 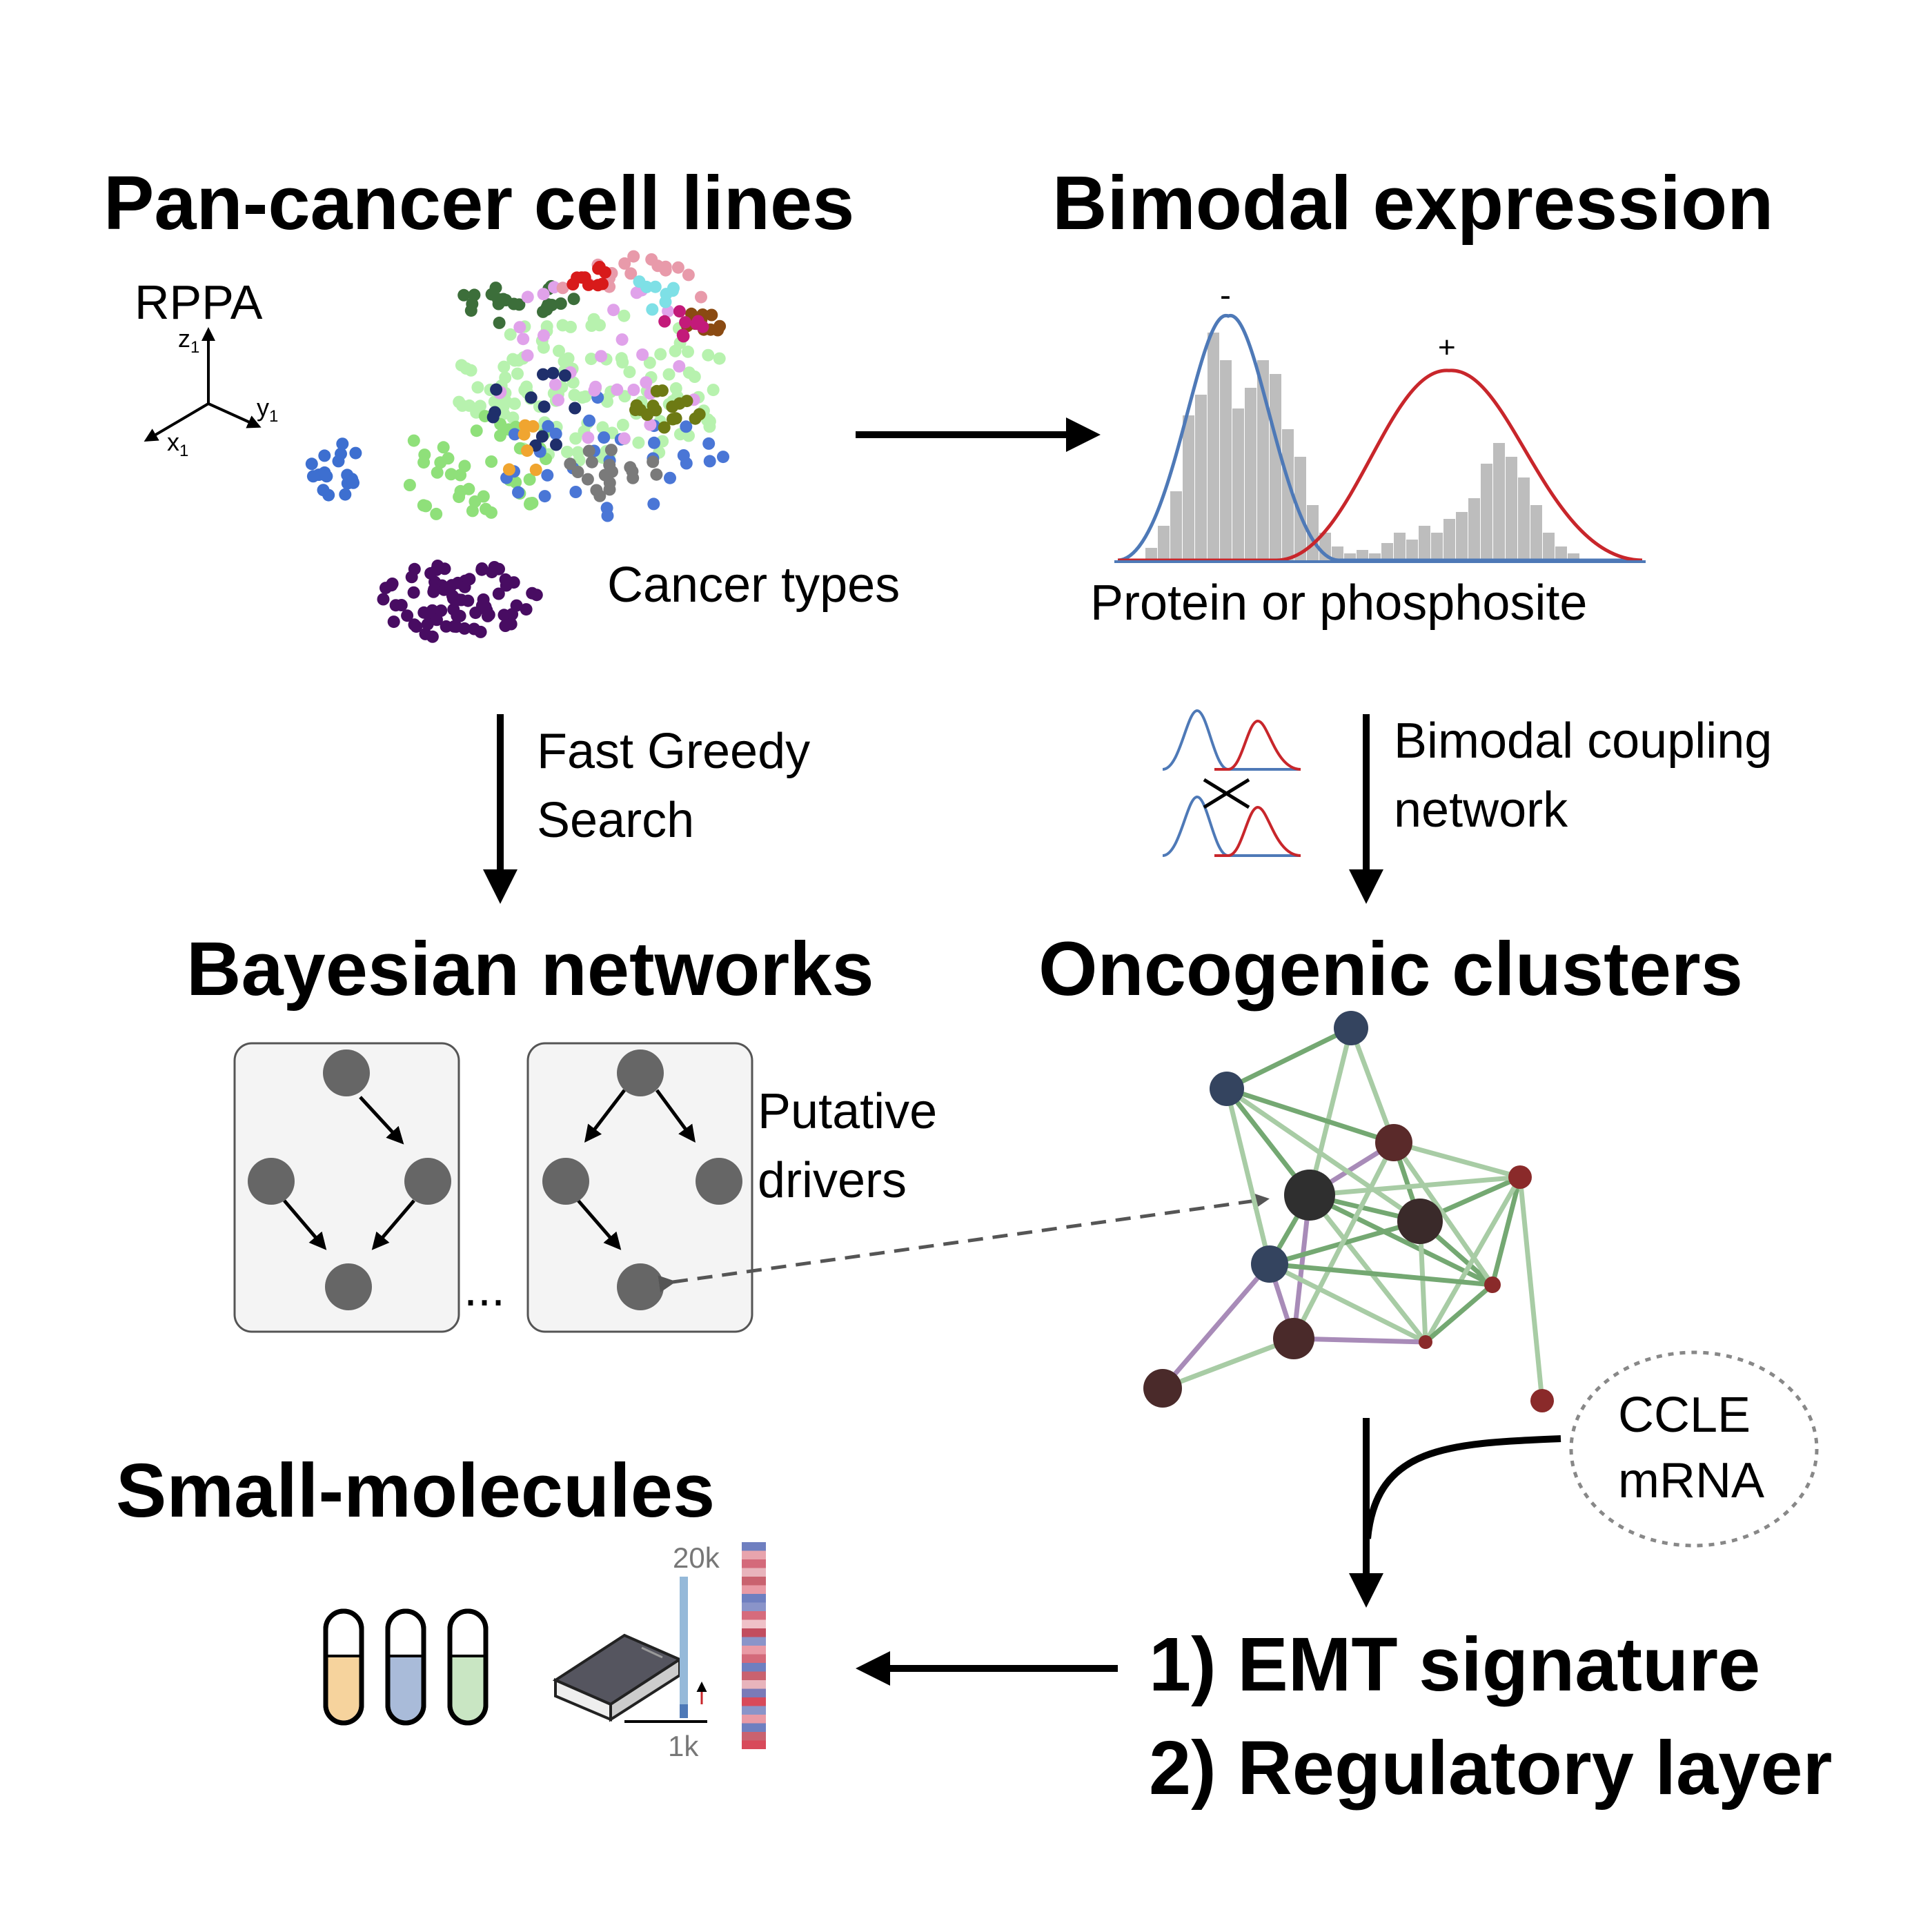 I want to click on title-pan-cancer: Pan-cancer cell lines, so click(x=478, y=203).